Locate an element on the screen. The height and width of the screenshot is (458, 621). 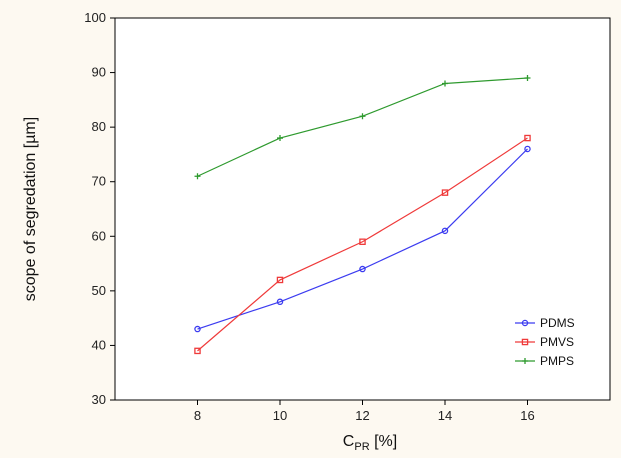
y-tick-label: 90 is located at coordinates (99, 72).